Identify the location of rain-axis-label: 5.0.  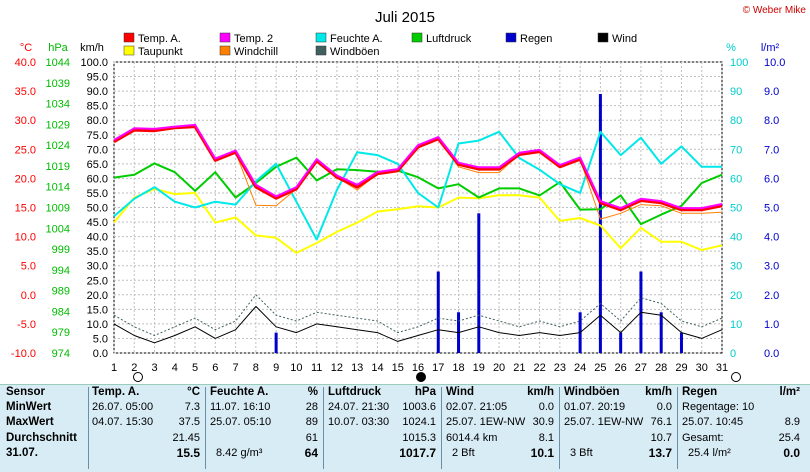
(771, 209).